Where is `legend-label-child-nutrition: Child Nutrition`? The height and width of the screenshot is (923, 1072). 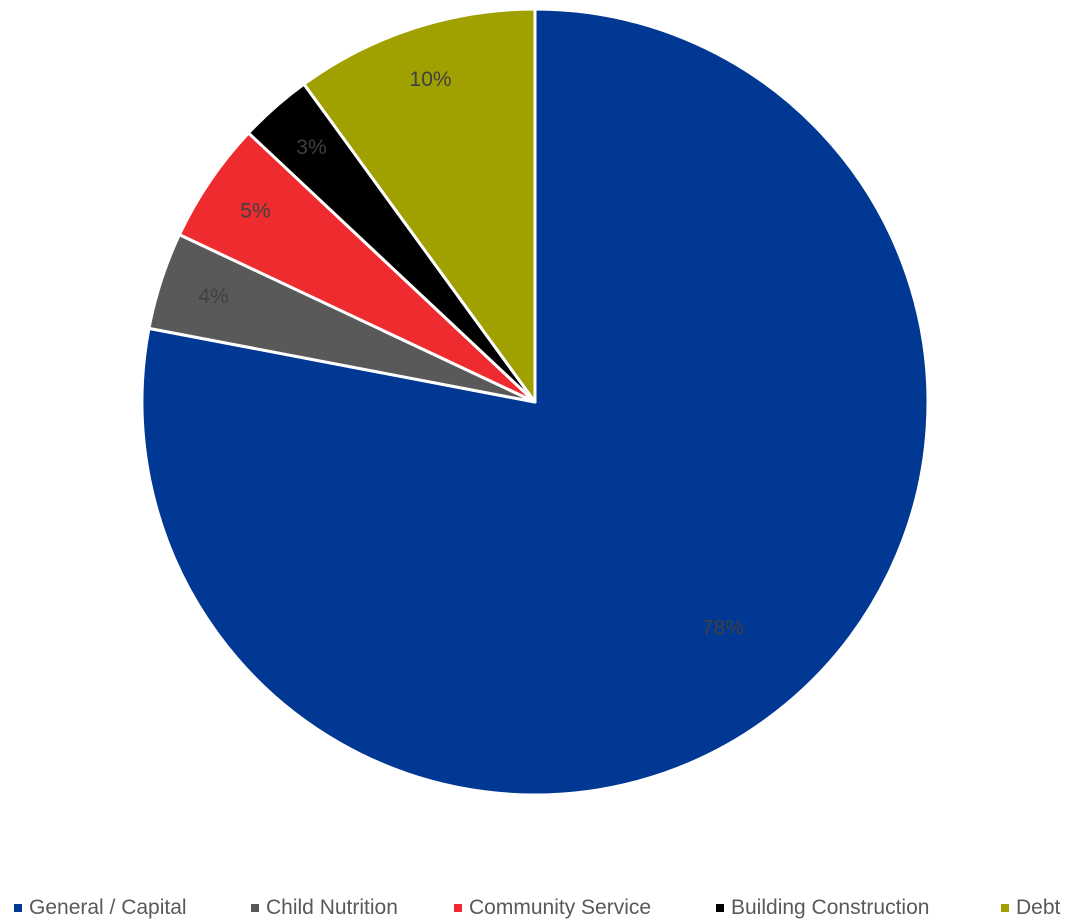 legend-label-child-nutrition: Child Nutrition is located at coordinates (332, 907).